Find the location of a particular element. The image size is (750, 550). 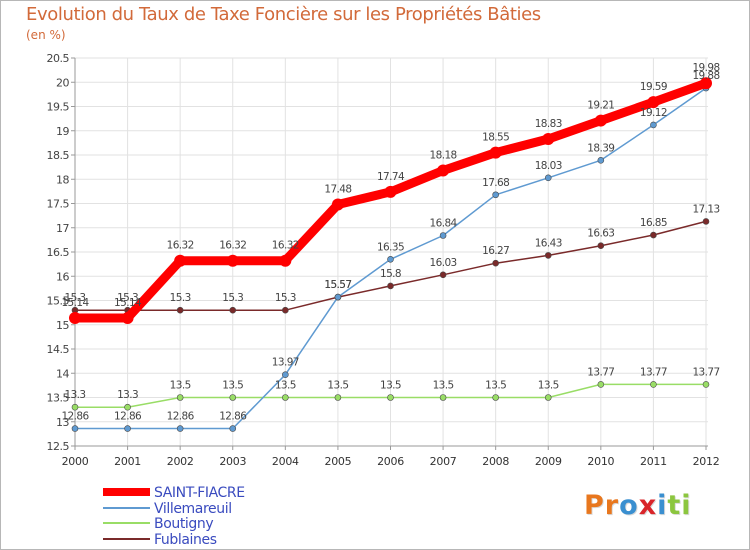

y-tick-label: 14.5 is located at coordinates (58, 349).